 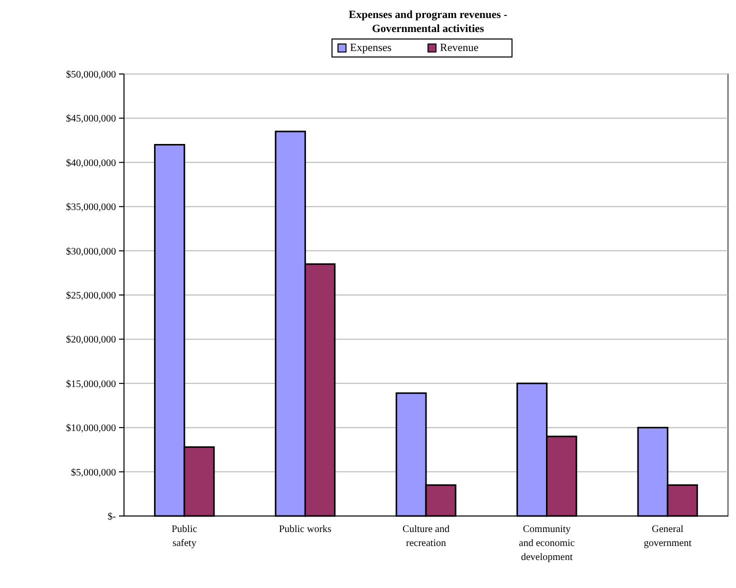 What do you see at coordinates (91, 119) in the screenshot?
I see `y-tick-label: $45,000,000` at bounding box center [91, 119].